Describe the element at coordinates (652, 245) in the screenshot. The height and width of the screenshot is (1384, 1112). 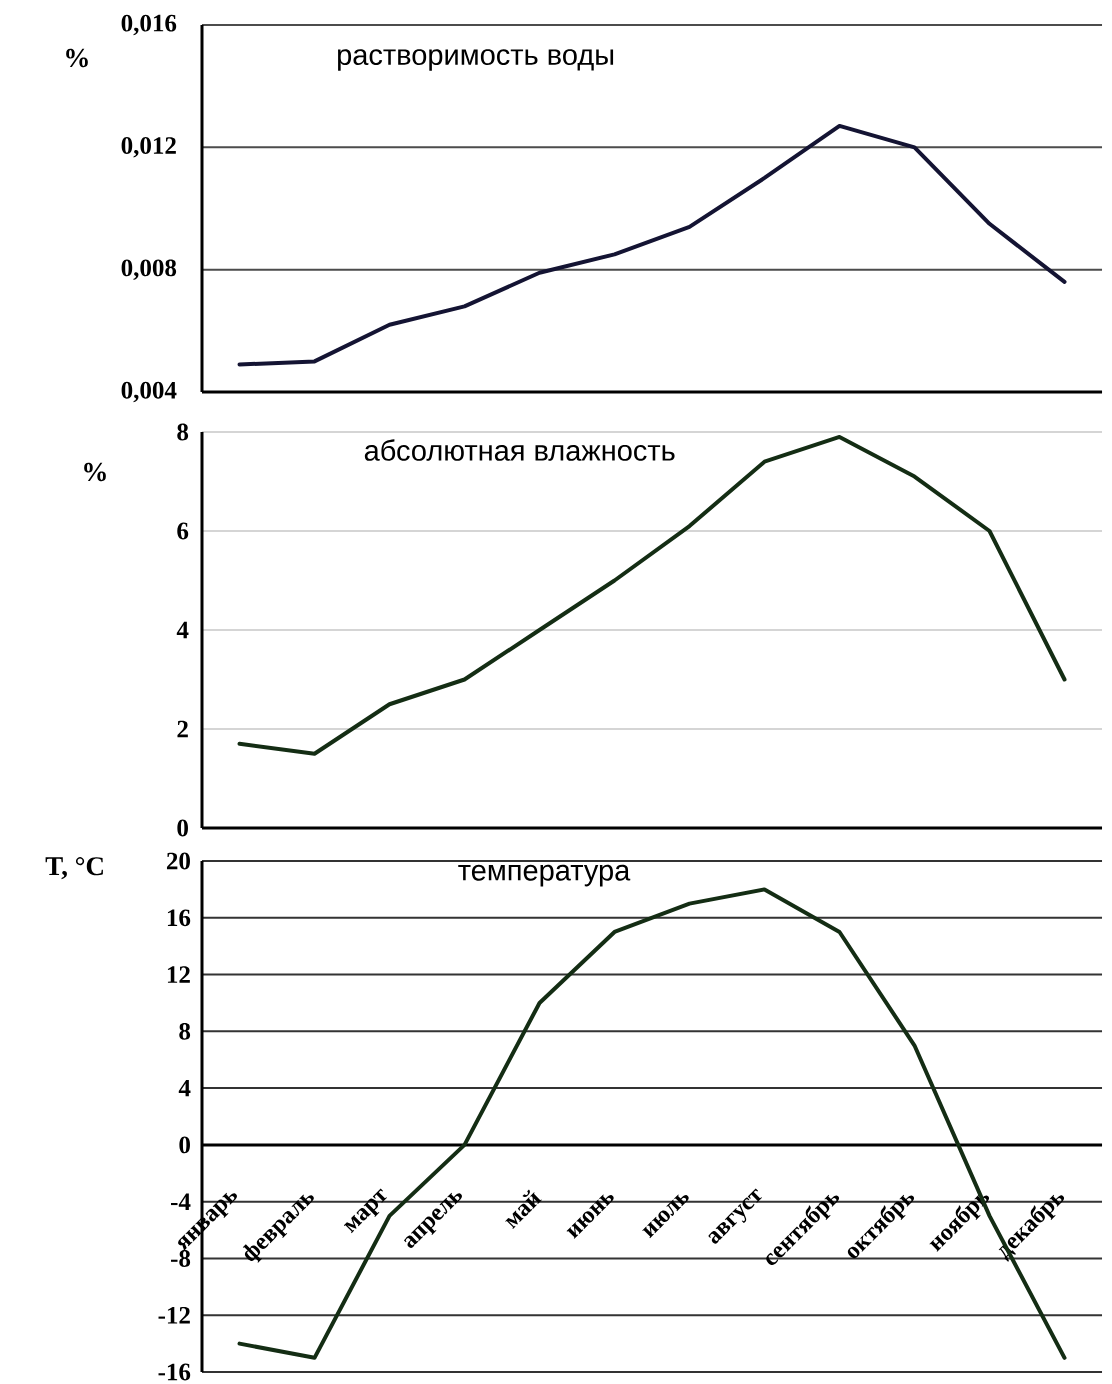
I see `line-series` at that location.